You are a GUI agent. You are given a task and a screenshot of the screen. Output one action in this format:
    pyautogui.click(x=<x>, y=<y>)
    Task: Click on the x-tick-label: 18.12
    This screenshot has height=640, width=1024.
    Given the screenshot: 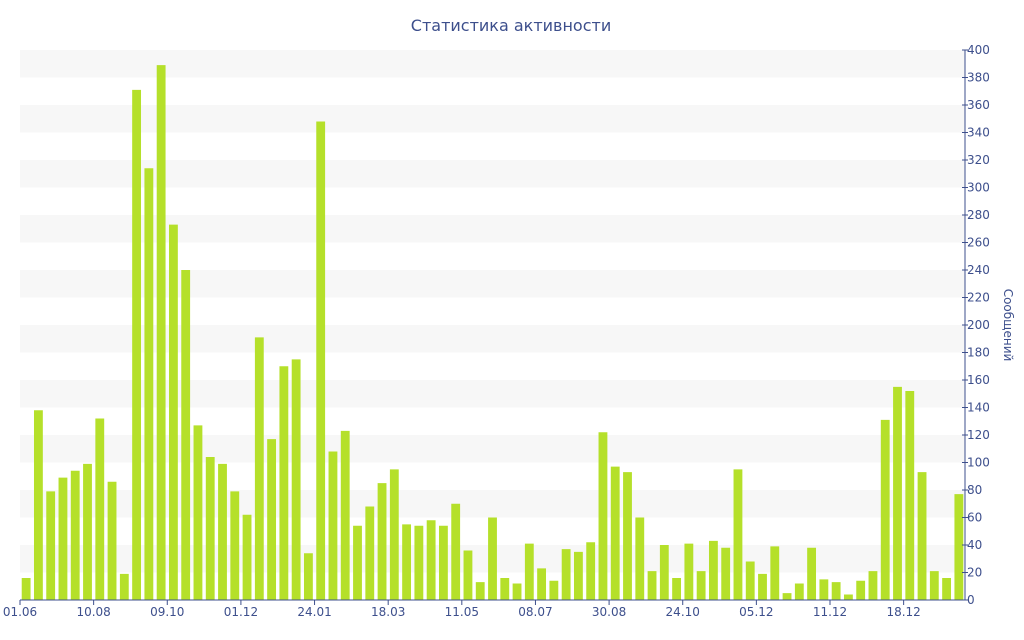 What is the action you would take?
    pyautogui.click(x=903, y=612)
    